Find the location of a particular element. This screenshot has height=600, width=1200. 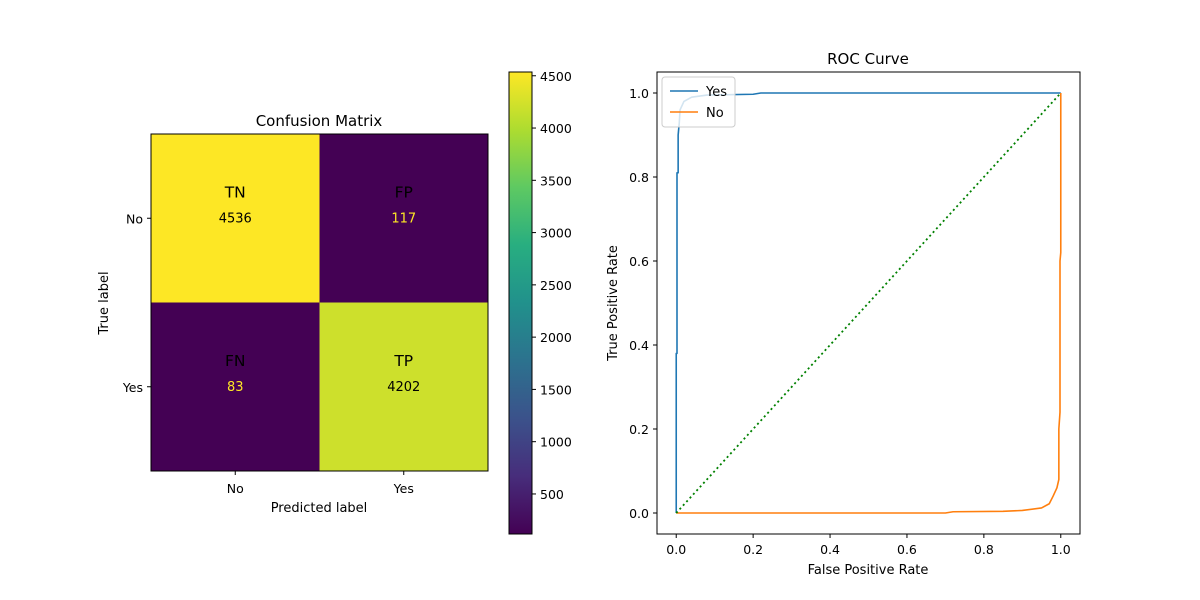

cell-value-fn: 83 is located at coordinates (235, 387).